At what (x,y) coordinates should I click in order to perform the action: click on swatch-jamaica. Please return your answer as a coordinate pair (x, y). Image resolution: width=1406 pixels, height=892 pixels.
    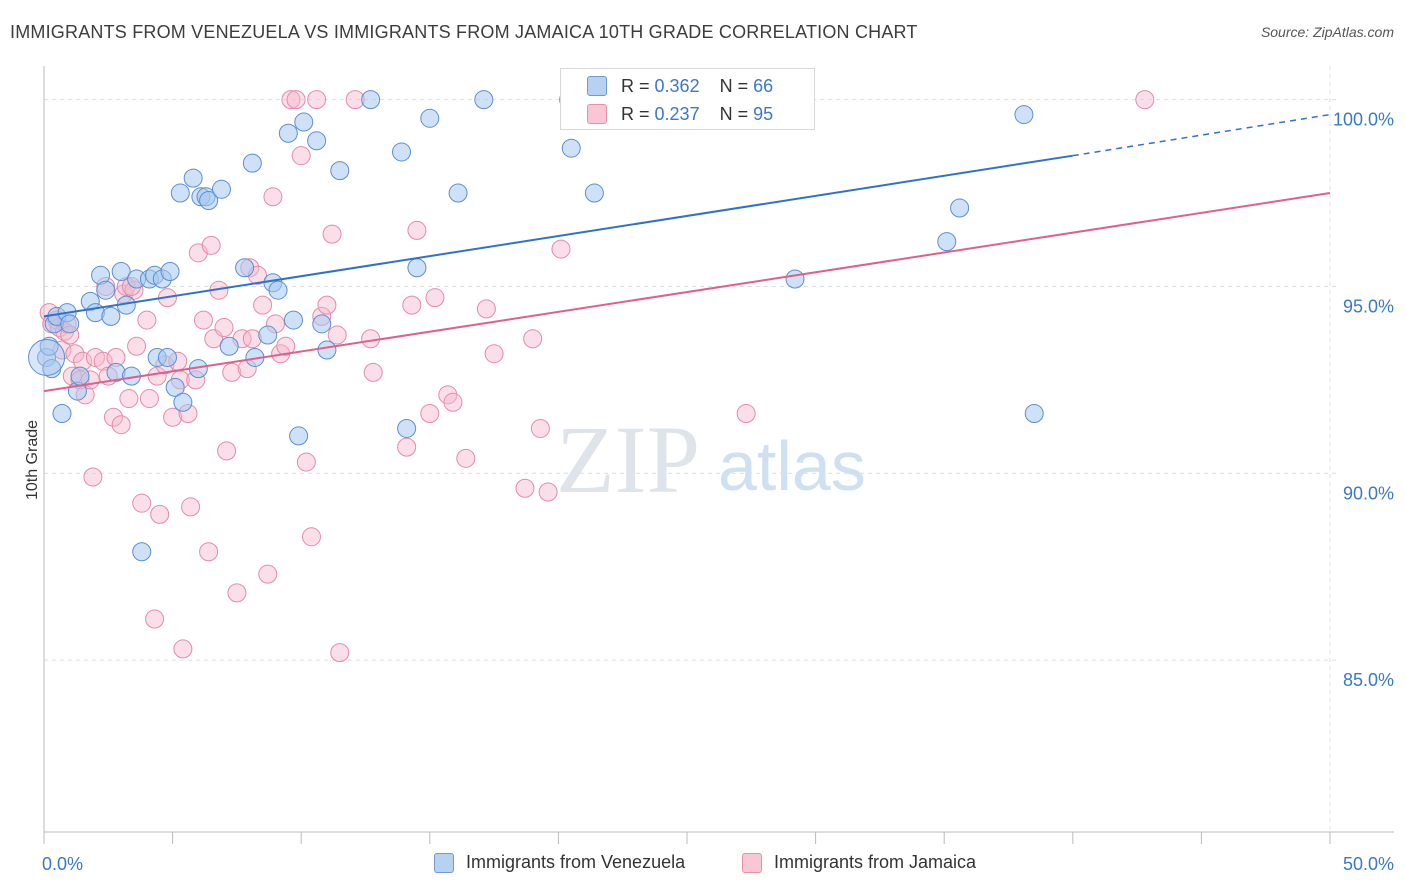
    Looking at the image, I should click on (752, 862).